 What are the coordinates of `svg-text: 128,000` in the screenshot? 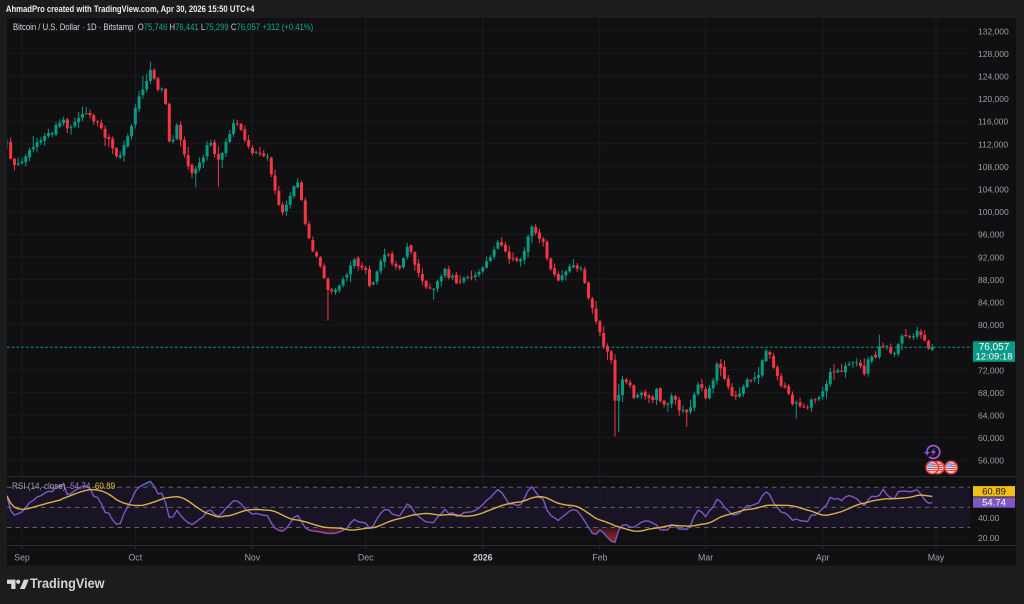 It's located at (993, 54).